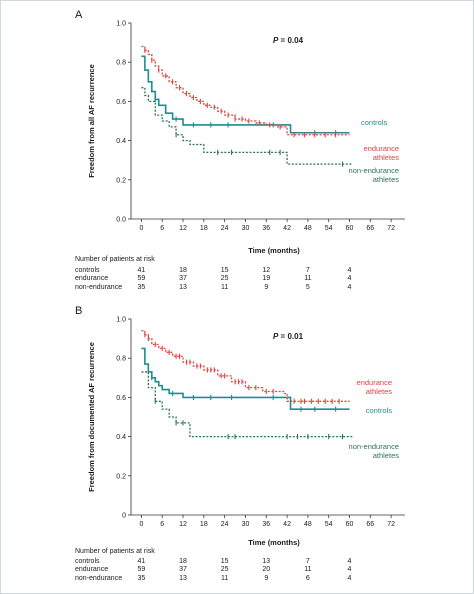 The height and width of the screenshot is (594, 474). What do you see at coordinates (288, 336) in the screenshot?
I see `p-value-title: P = 0.01` at bounding box center [288, 336].